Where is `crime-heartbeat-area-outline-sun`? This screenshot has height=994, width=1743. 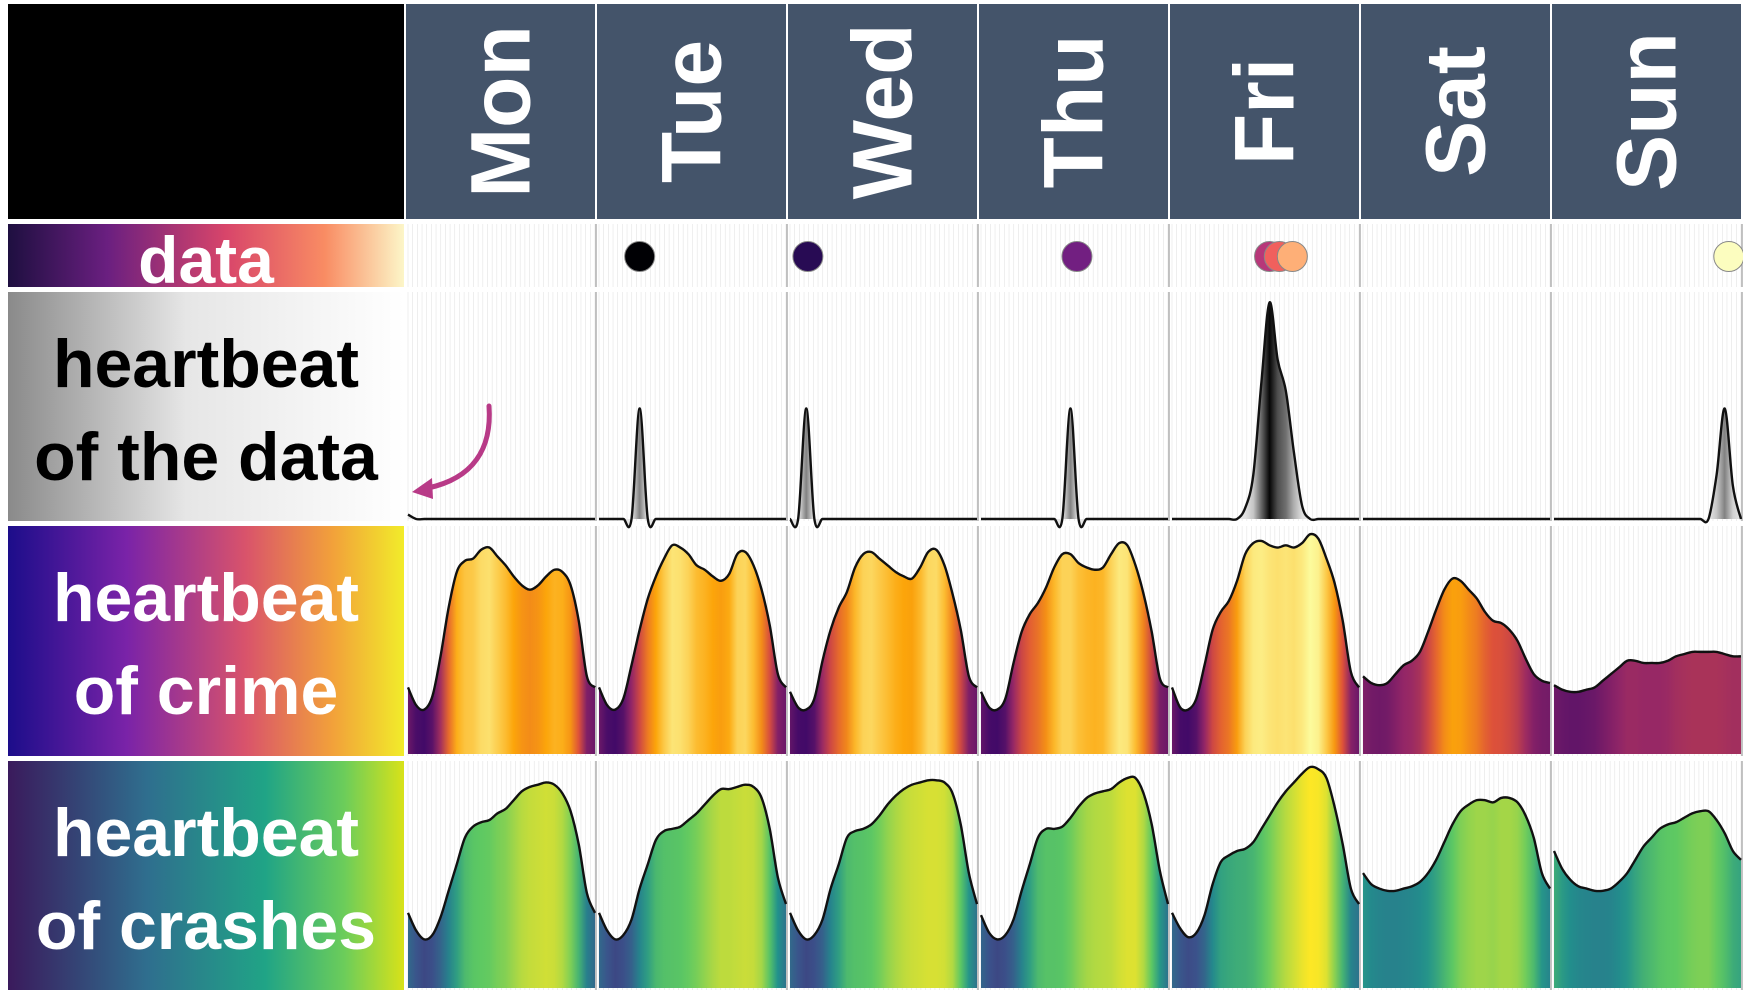 crime-heartbeat-area-outline-sun is located at coordinates (1647, 672).